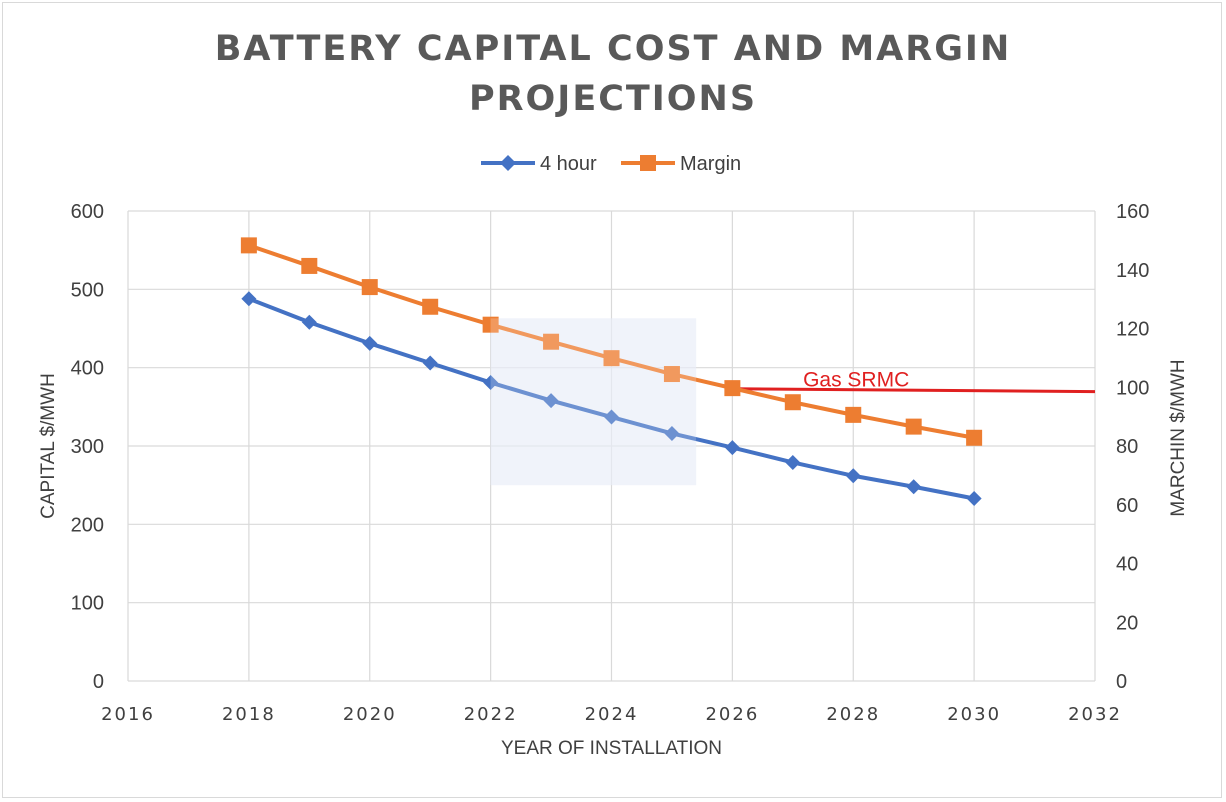 The width and height of the screenshot is (1226, 802). What do you see at coordinates (710, 164) in the screenshot?
I see `legend-label-margin: Margin` at bounding box center [710, 164].